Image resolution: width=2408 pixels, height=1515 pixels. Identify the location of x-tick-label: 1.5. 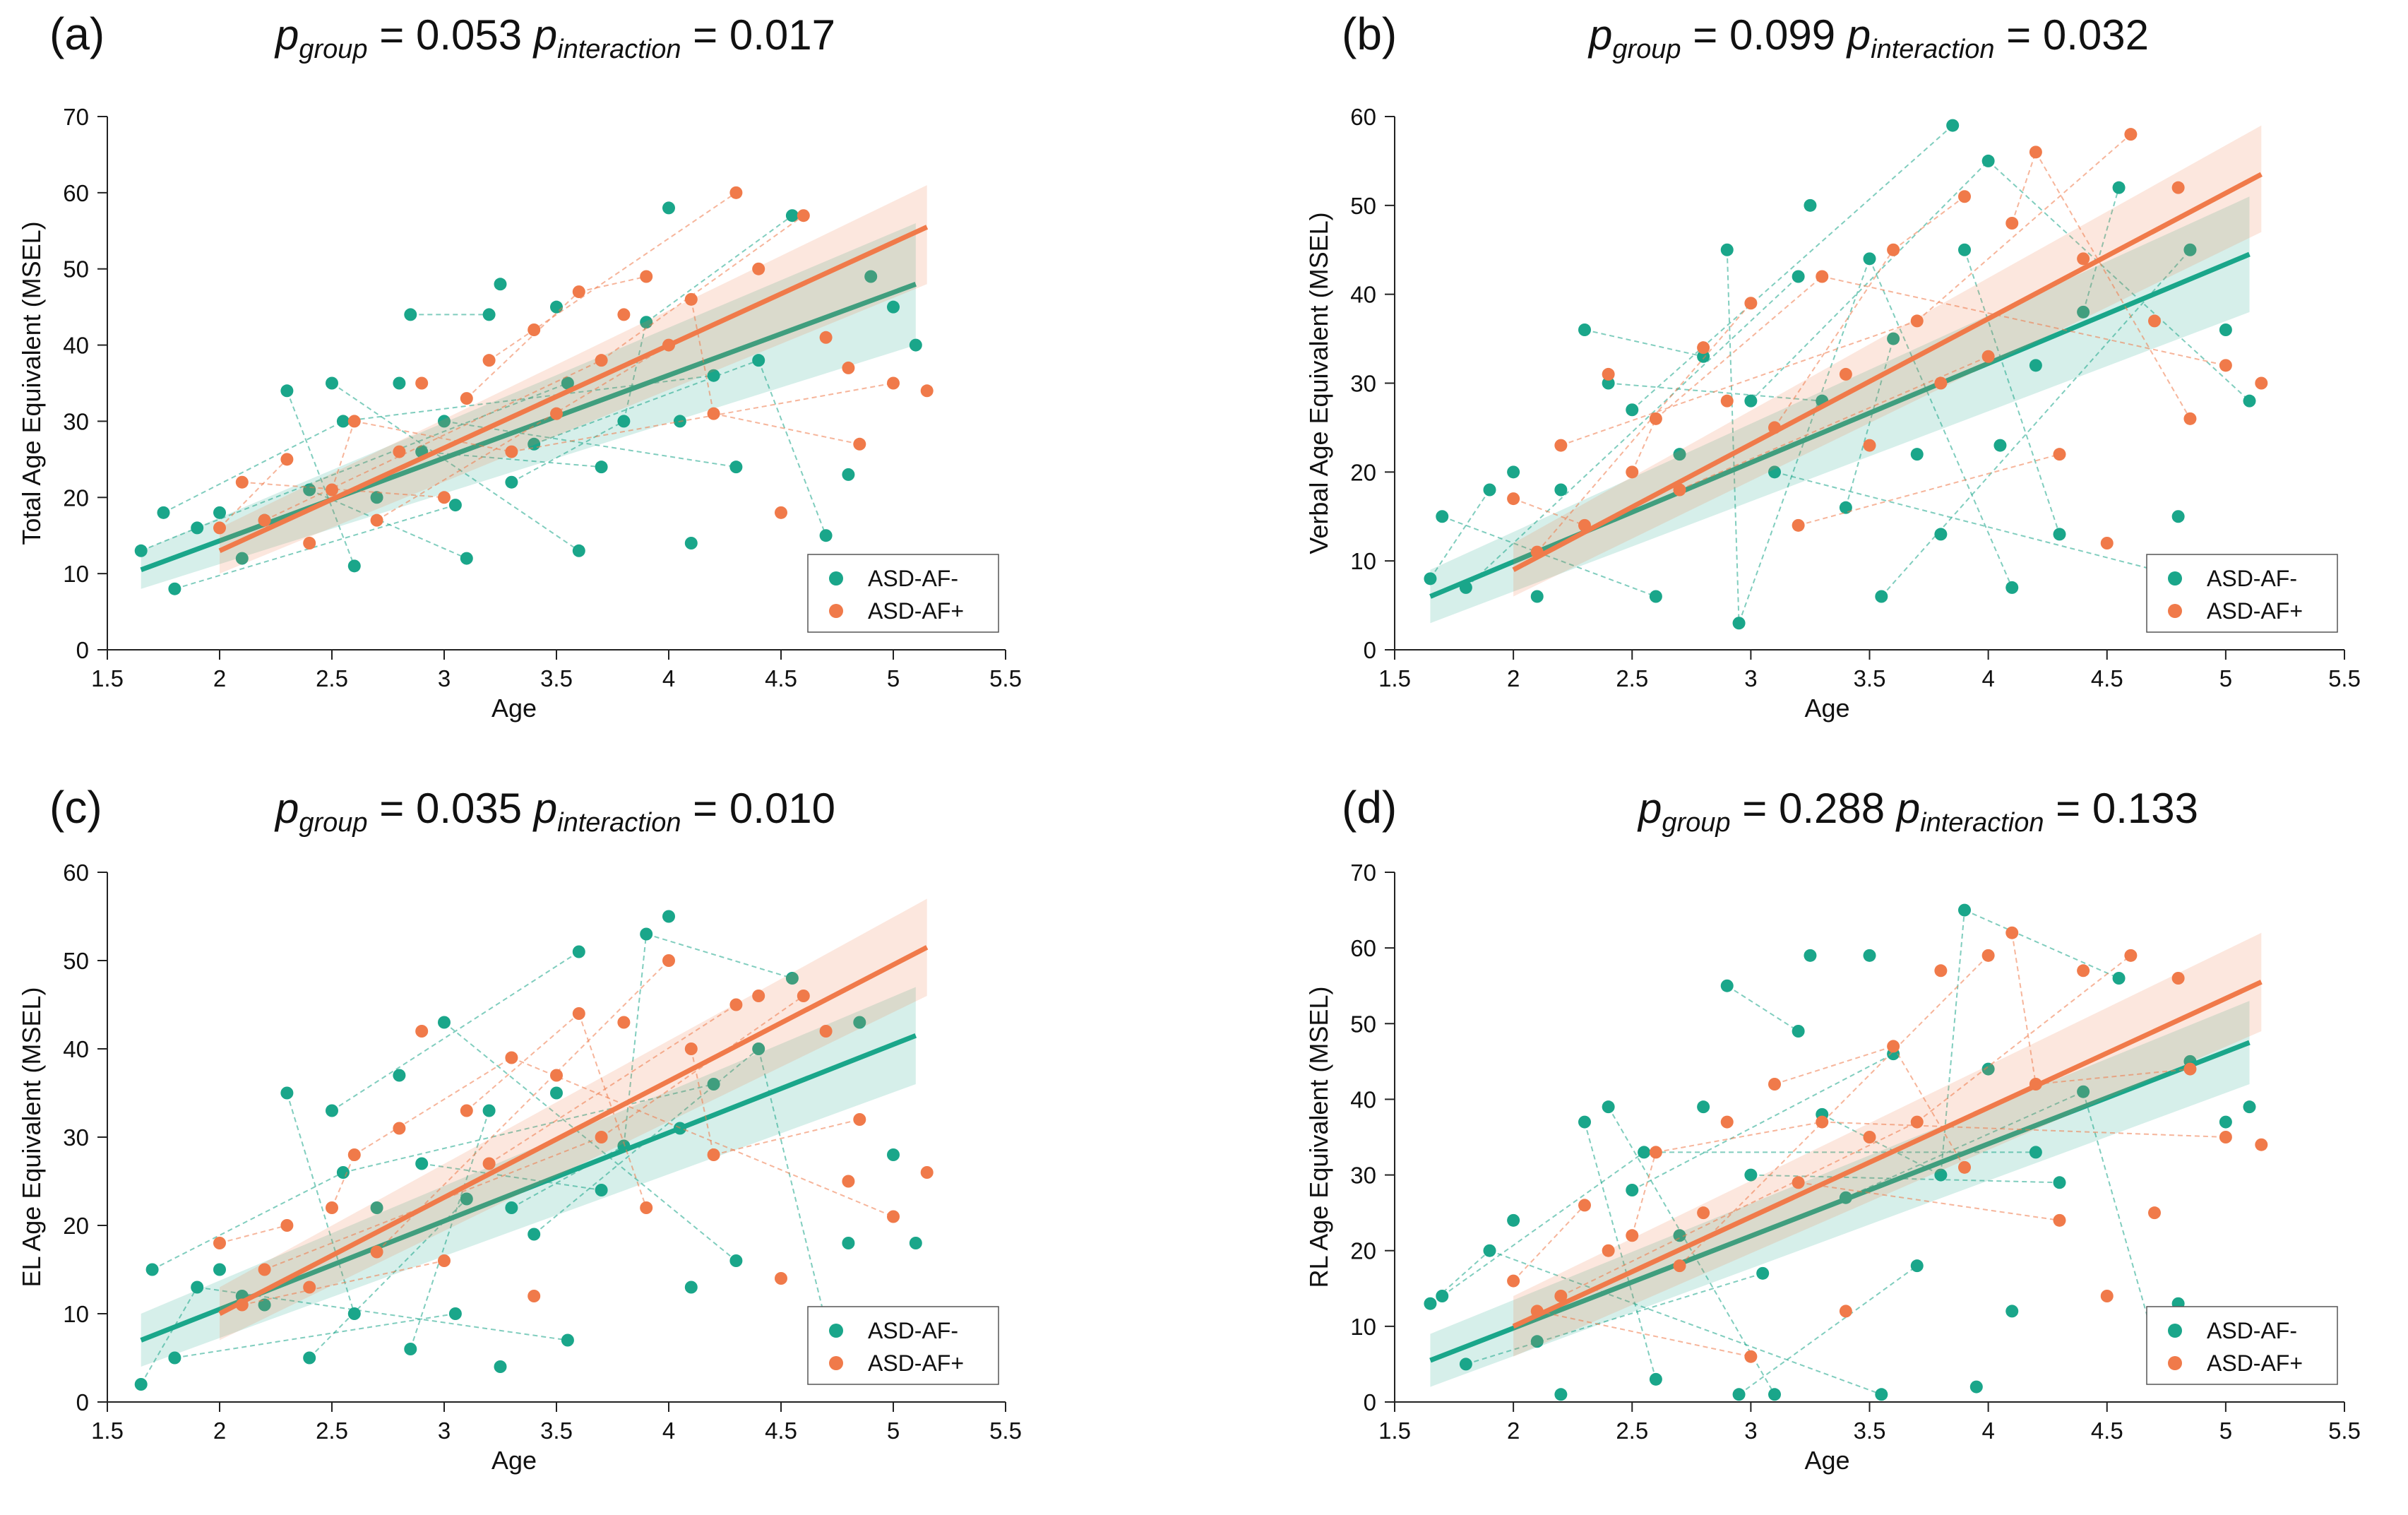
(1394, 1431).